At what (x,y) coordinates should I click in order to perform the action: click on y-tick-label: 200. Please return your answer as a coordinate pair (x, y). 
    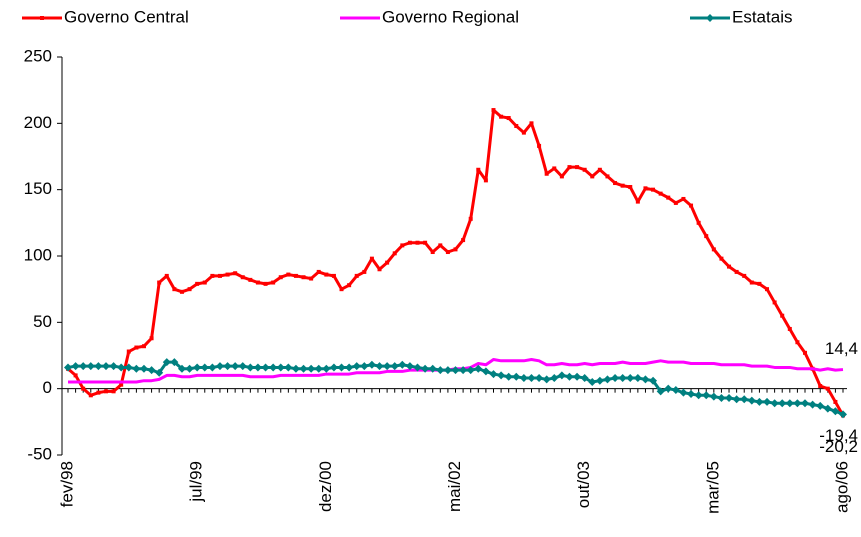
    Looking at the image, I should click on (38, 122).